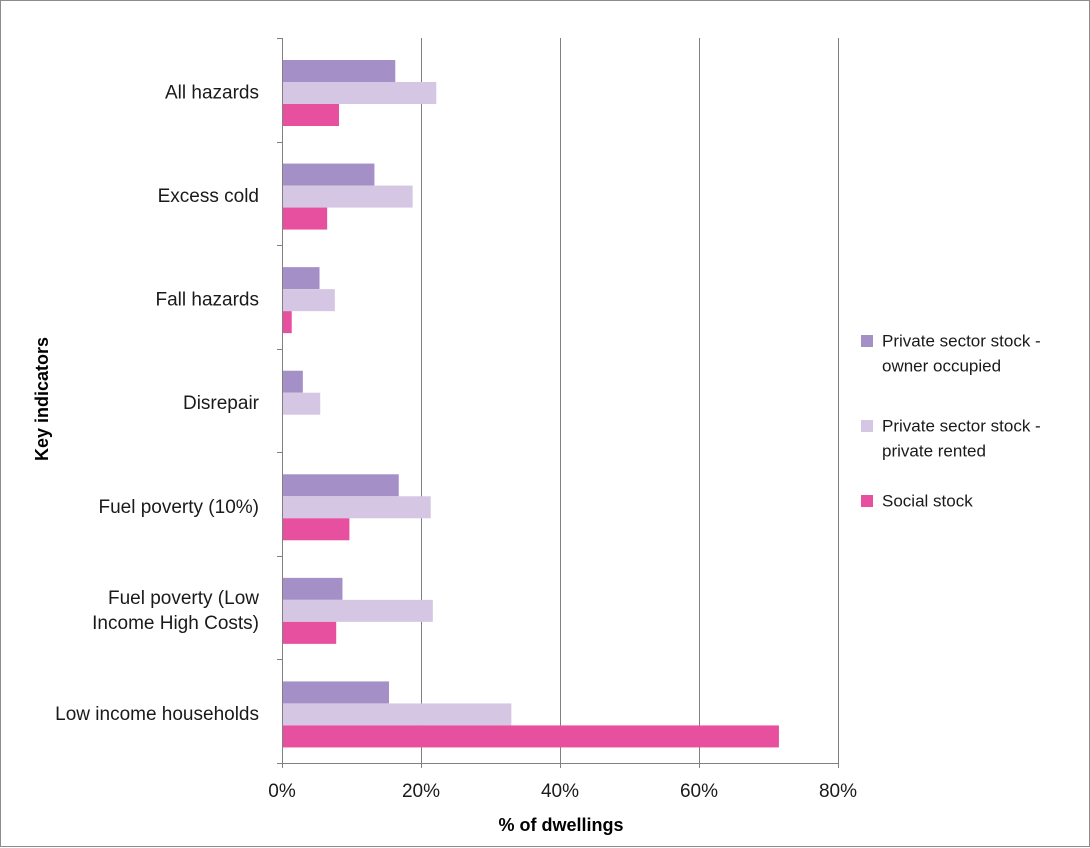 This screenshot has height=848, width=1090. What do you see at coordinates (175, 623) in the screenshot?
I see `category-label: Income High Costs)` at bounding box center [175, 623].